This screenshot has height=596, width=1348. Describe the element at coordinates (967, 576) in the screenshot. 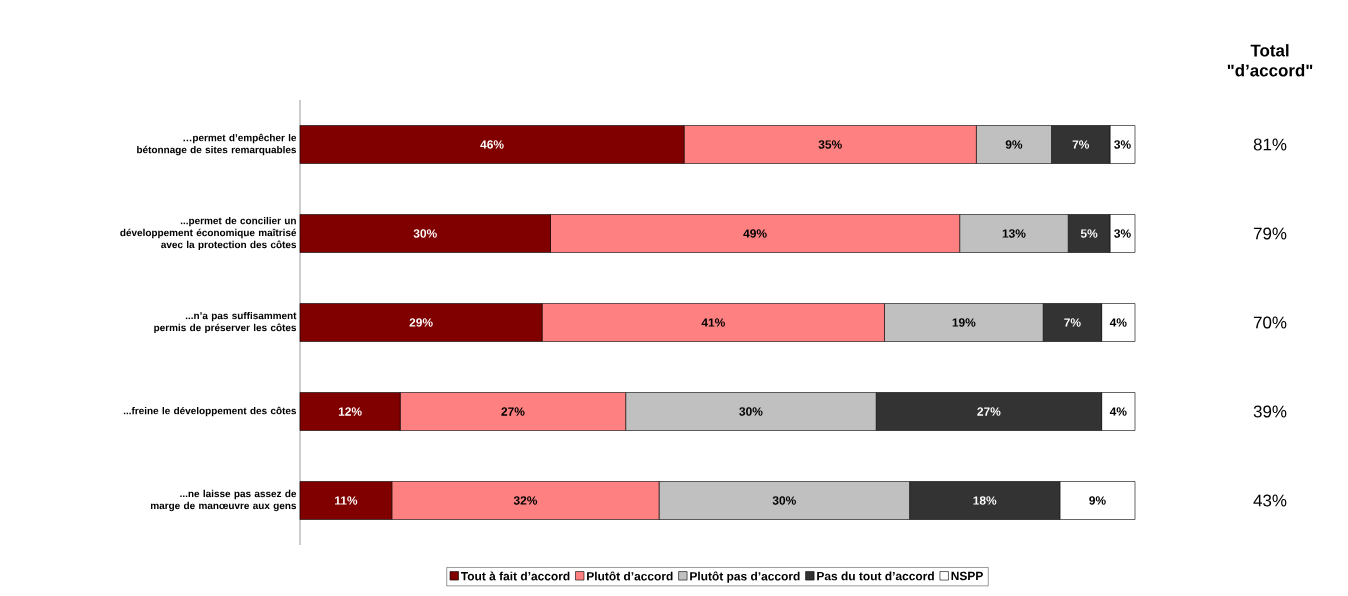

I see `legend-label: NSPP` at that location.